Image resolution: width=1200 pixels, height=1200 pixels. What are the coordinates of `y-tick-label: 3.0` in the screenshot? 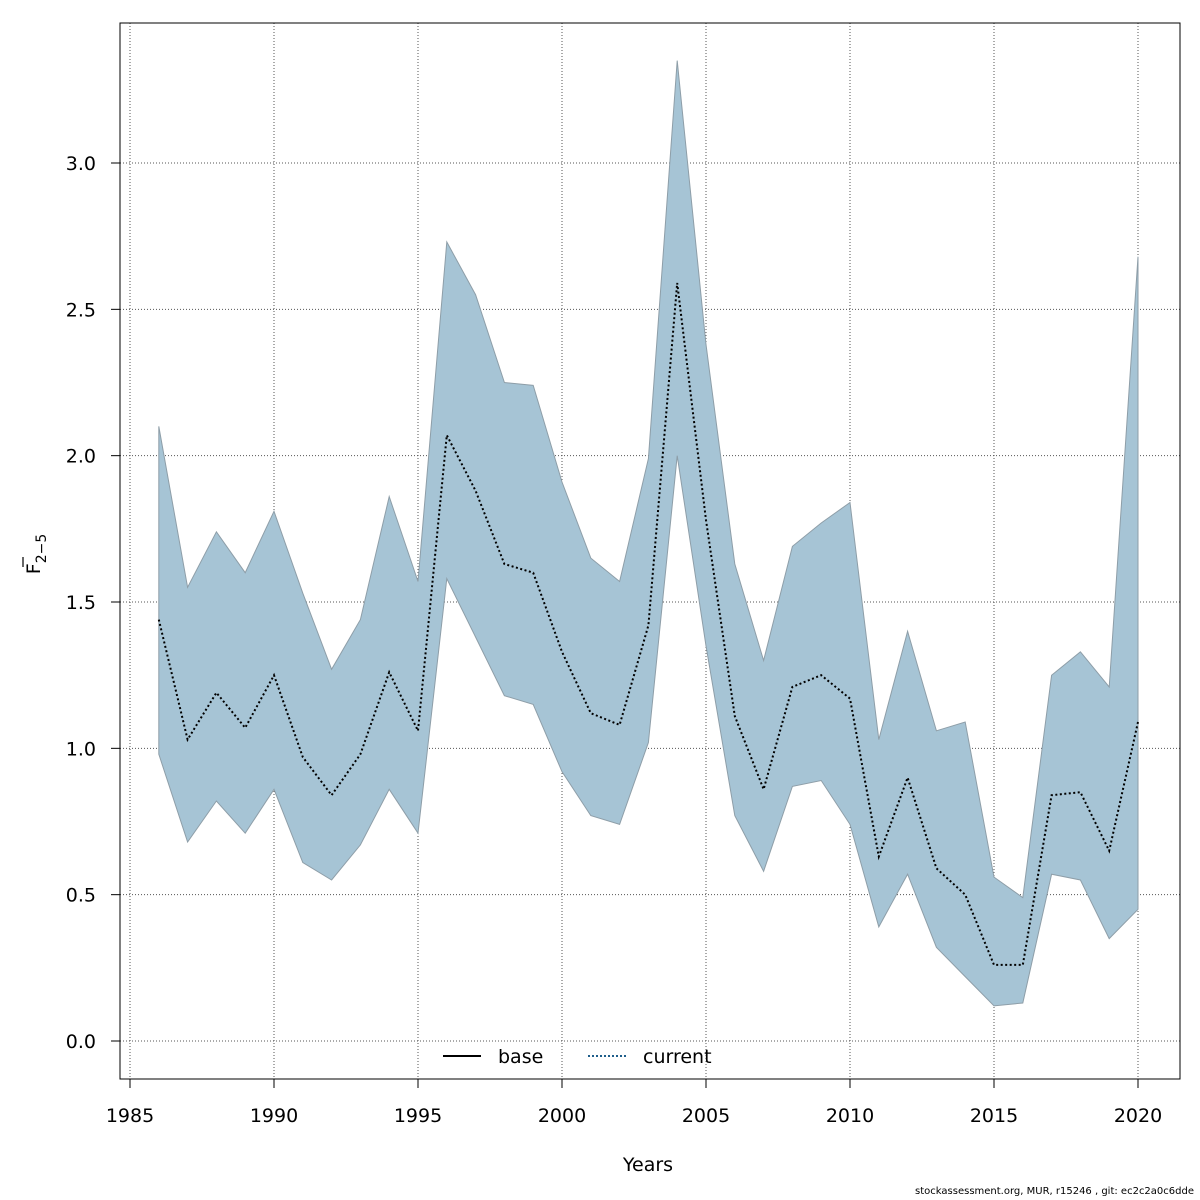 It's located at (81, 164).